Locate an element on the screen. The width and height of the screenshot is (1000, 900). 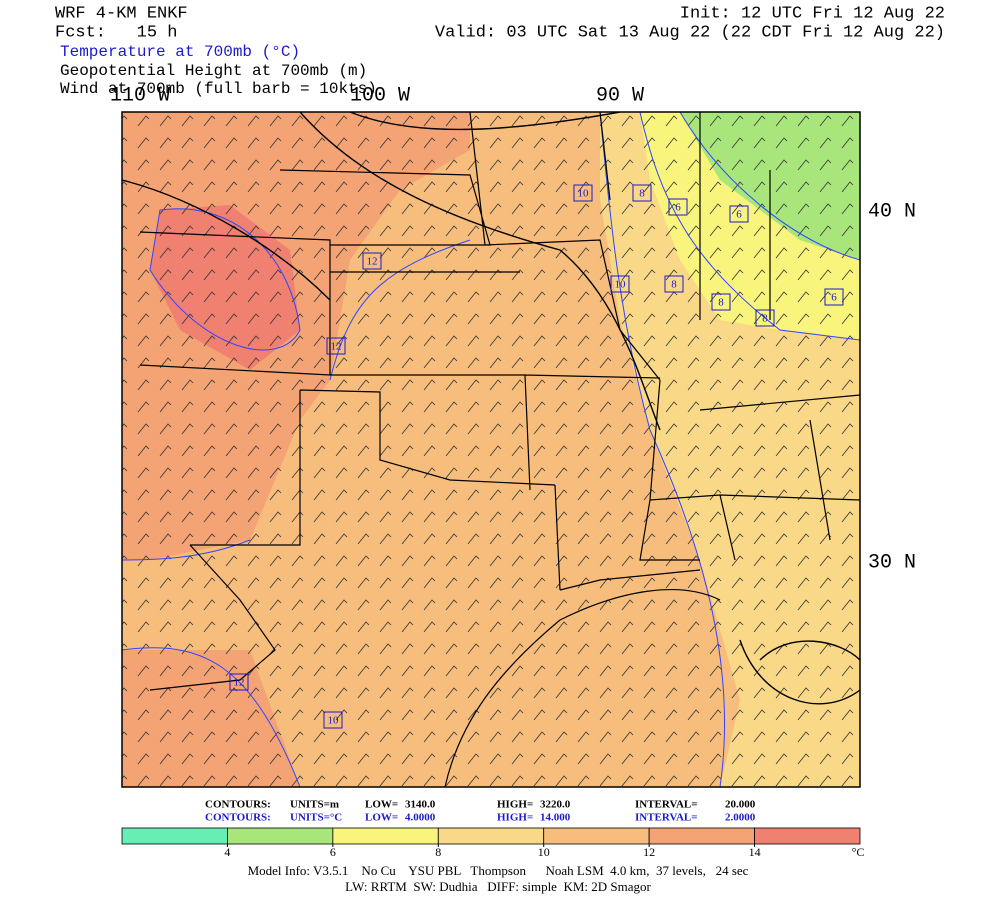
contour-info-text: 3140.0 is located at coordinates (420, 805).